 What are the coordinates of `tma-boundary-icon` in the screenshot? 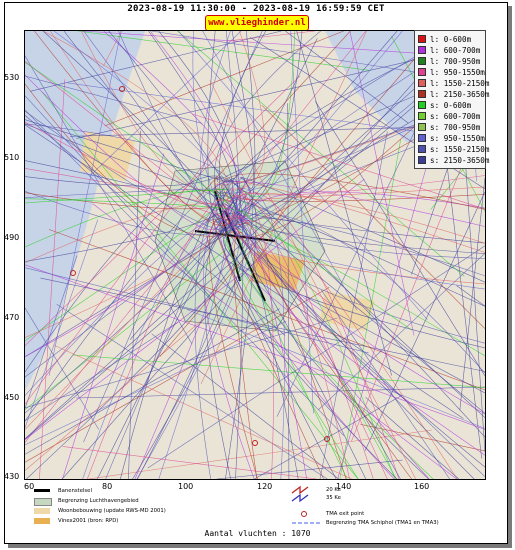 It's located at (307, 523).